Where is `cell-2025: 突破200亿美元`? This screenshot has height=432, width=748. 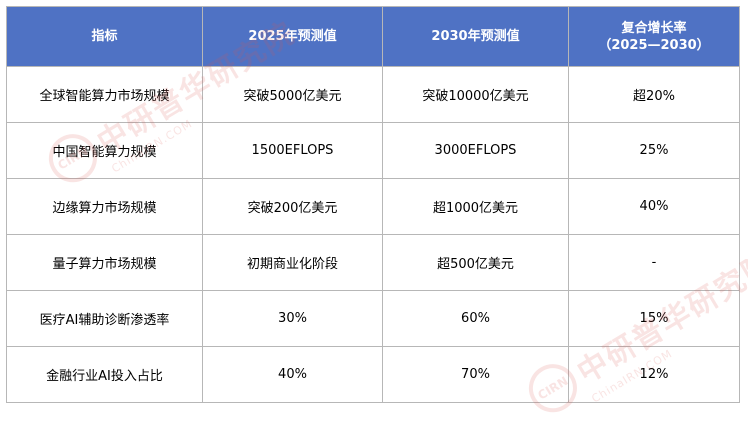
cell-2025: 突破200亿美元 is located at coordinates (292, 206).